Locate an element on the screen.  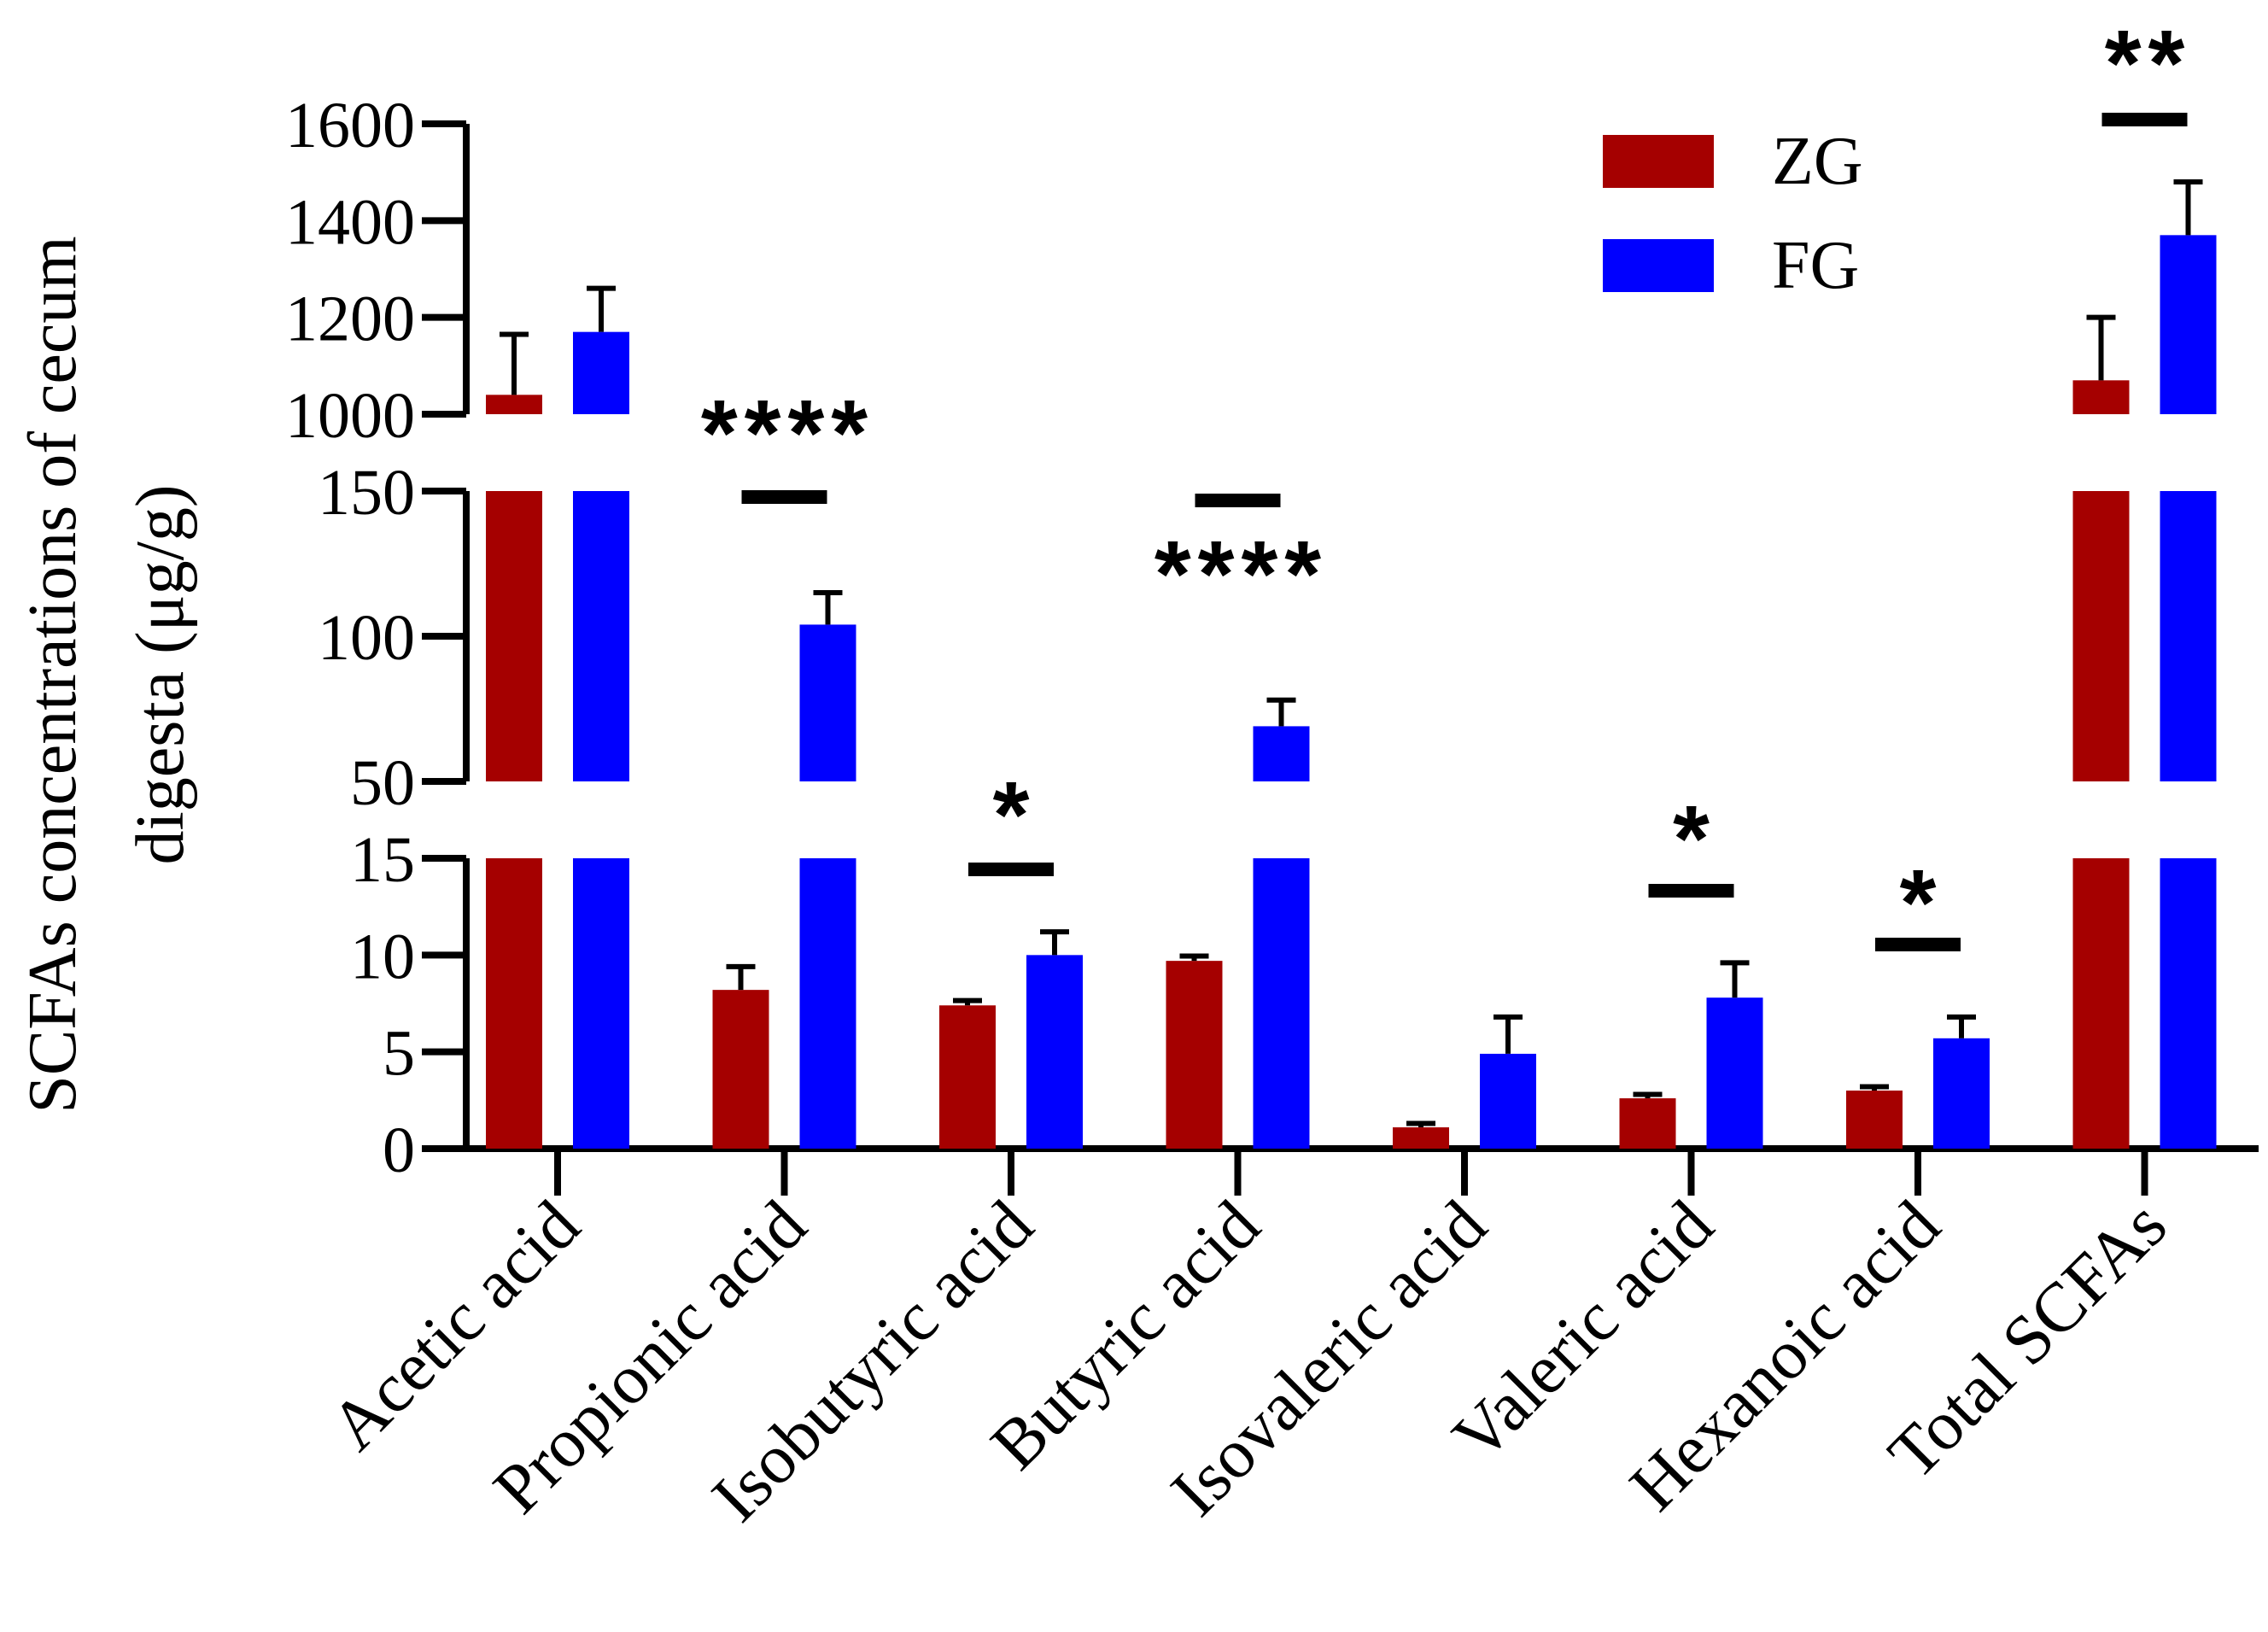
y-tick-label: 5 is located at coordinates (399, 1054).